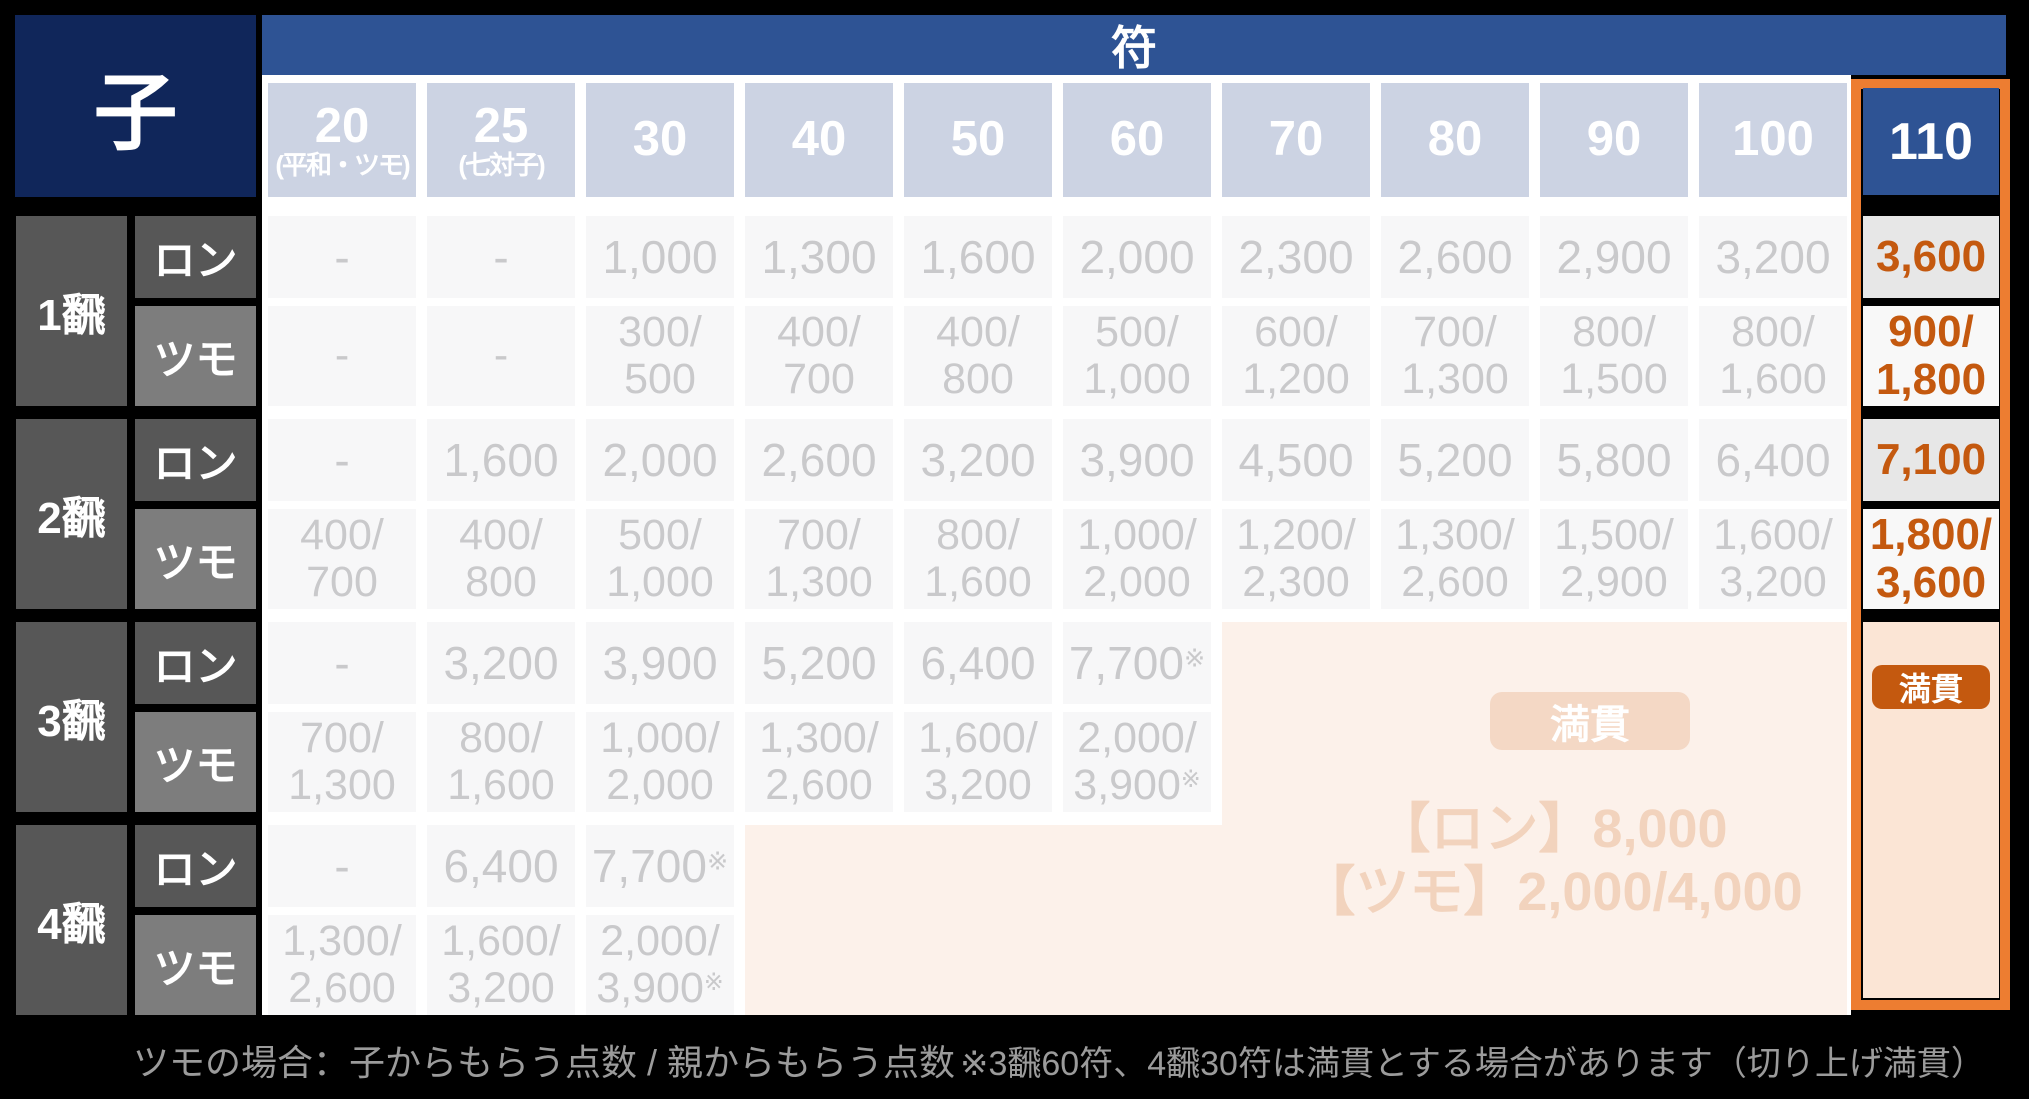 The width and height of the screenshot is (2029, 1099). I want to click on fu-header-bar: 符, so click(1134, 45).